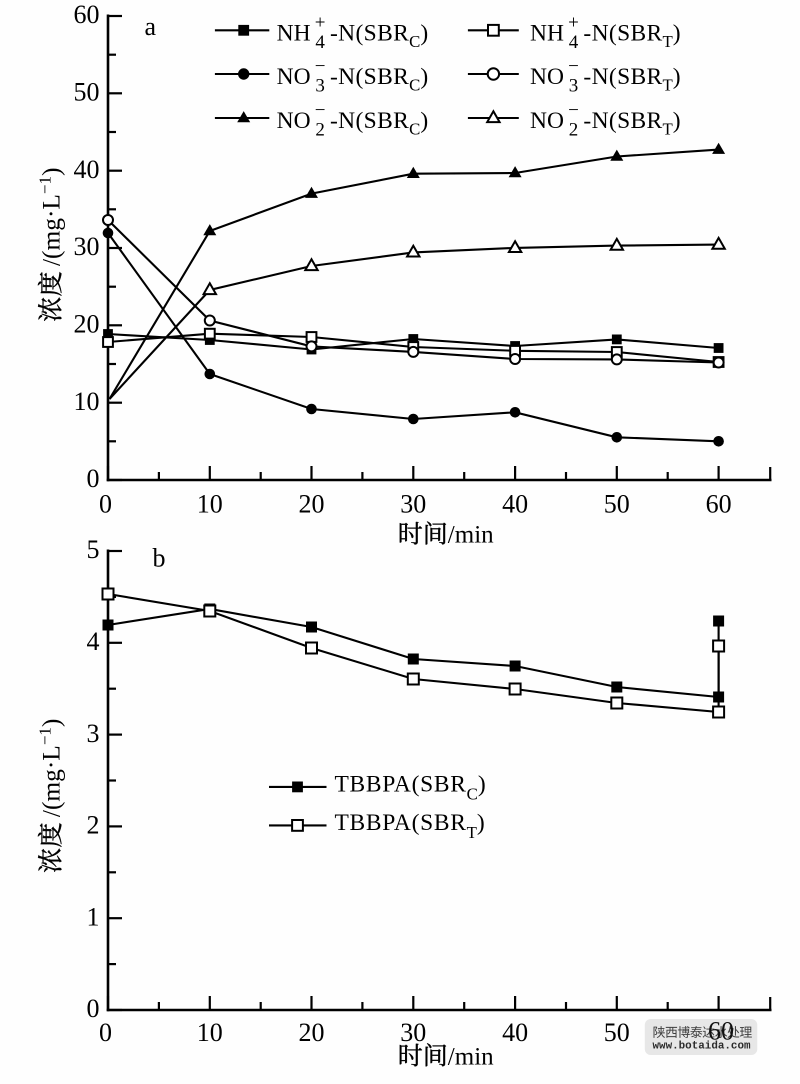 This screenshot has width=800, height=1084. Describe the element at coordinates (702, 1047) in the screenshot. I see `svg-text: www.botaida.com` at that location.